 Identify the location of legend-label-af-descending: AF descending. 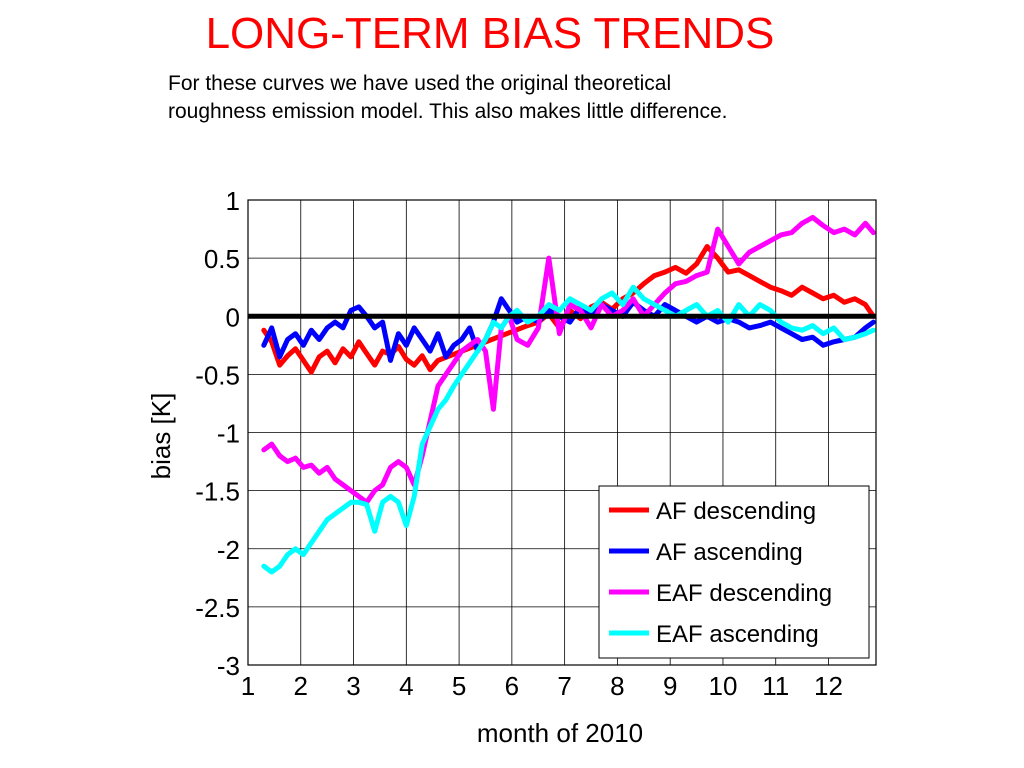
(736, 511).